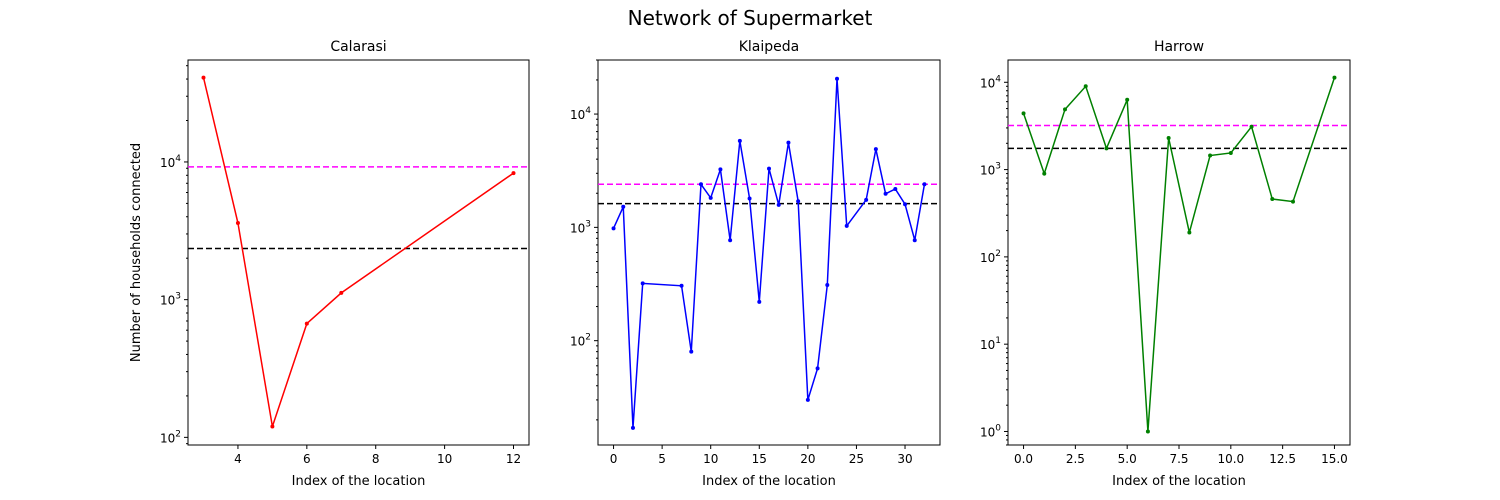  Describe the element at coordinates (759, 459) in the screenshot. I see `x-tick-label: 15` at that location.